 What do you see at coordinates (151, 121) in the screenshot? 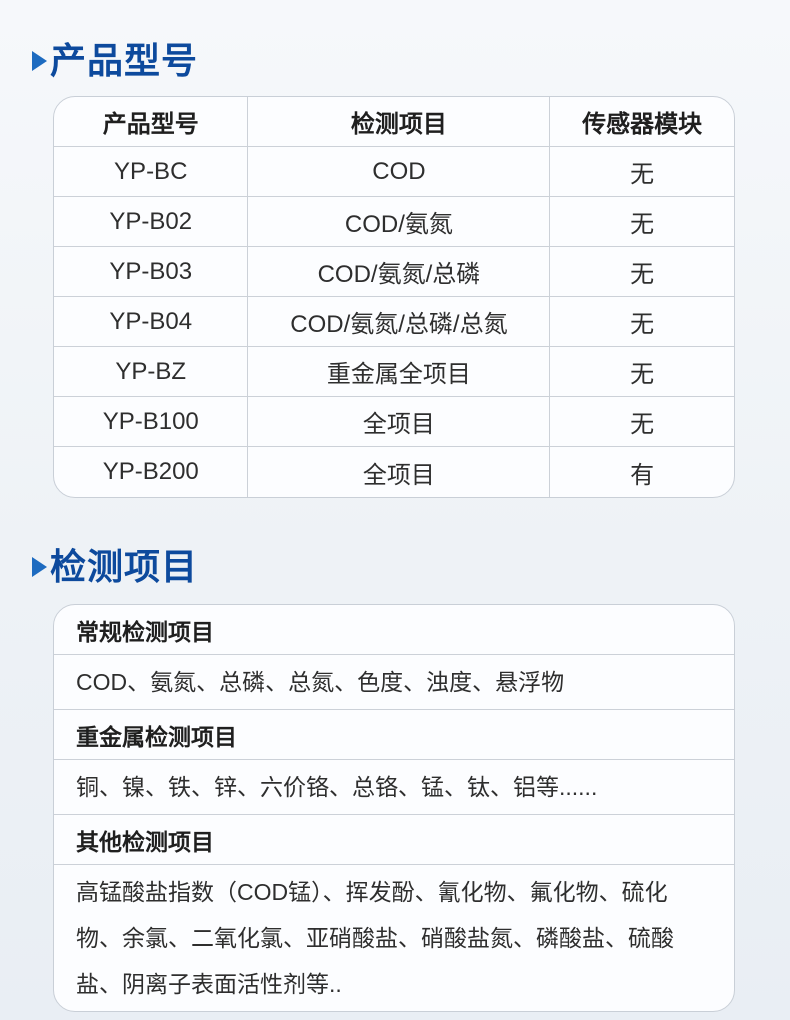
I see `column-header-model: 产品型号` at bounding box center [151, 121].